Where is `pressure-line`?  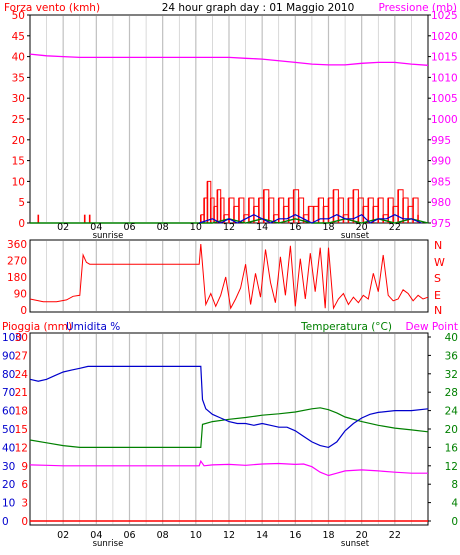
pressure-line is located at coordinates (229, 59).